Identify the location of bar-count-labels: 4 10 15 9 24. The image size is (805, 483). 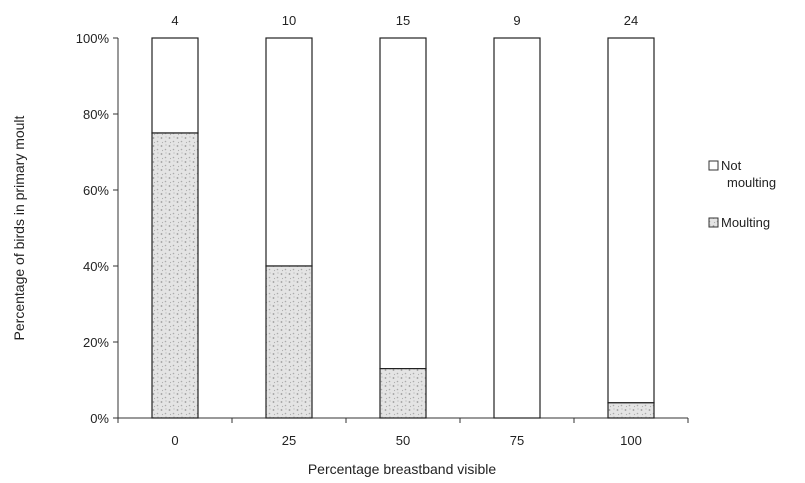
(404, 20).